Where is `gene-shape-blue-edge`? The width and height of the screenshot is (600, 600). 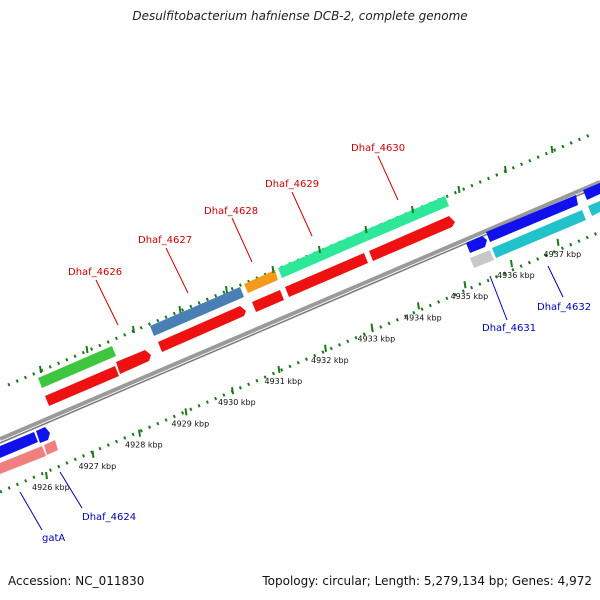 gene-shape-blue-edge is located at coordinates (591, 191).